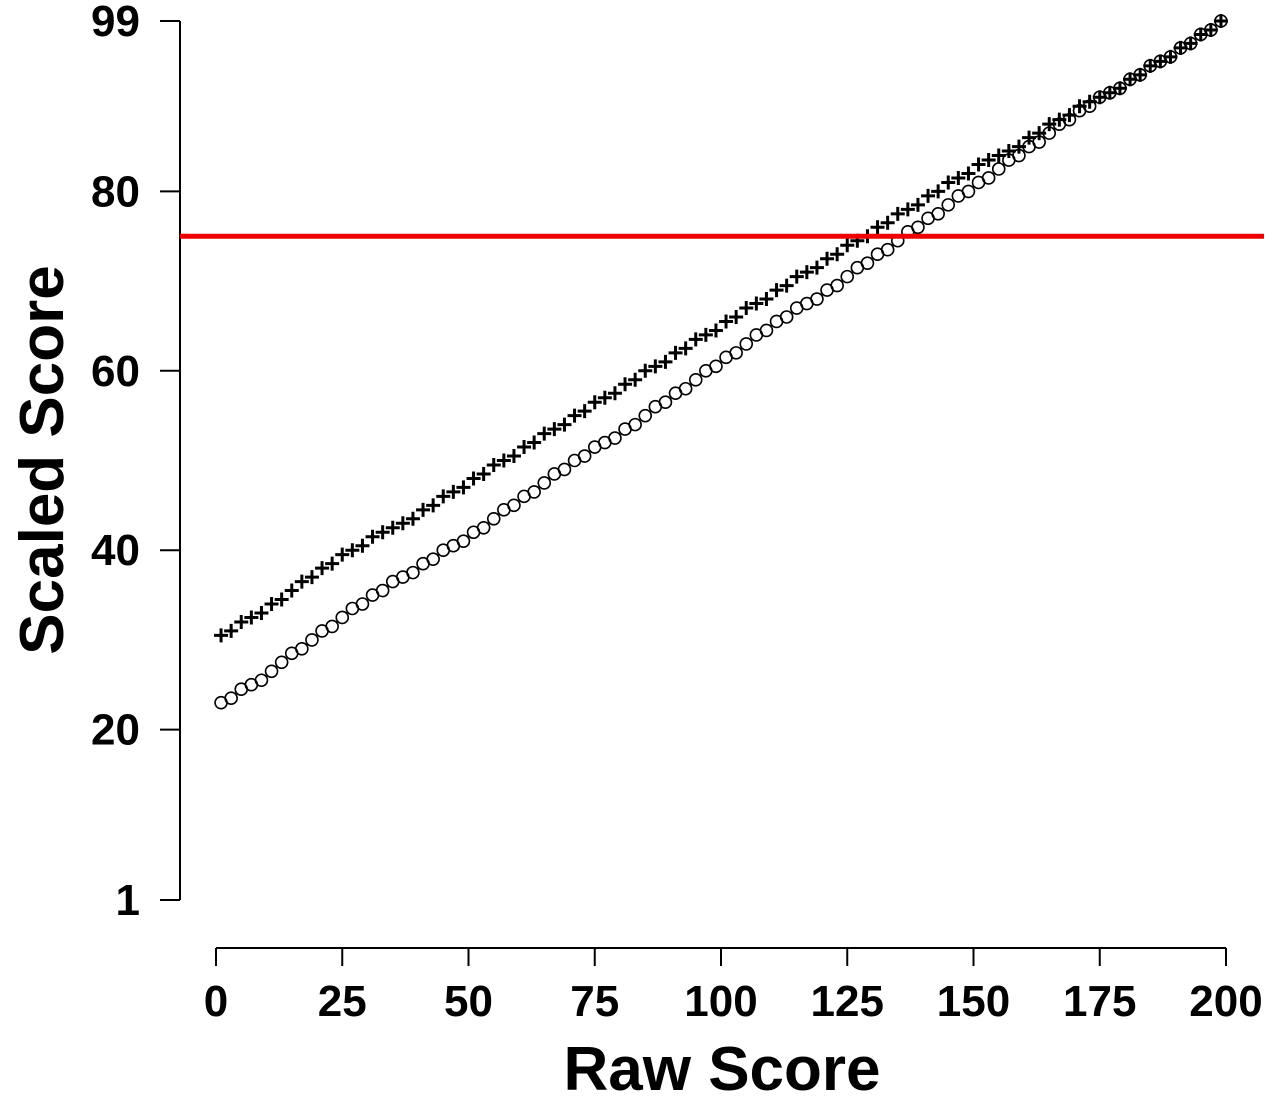 The width and height of the screenshot is (1272, 1098). What do you see at coordinates (115, 371) in the screenshot?
I see `y-tick-label: 60` at bounding box center [115, 371].